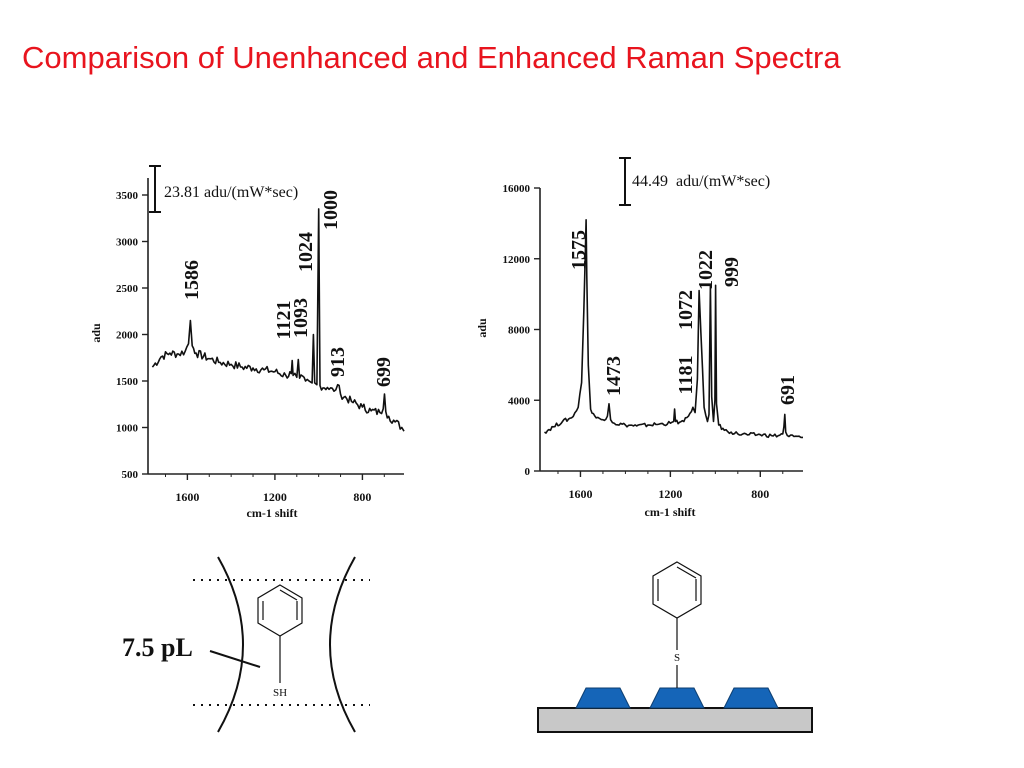  What do you see at coordinates (579, 250) in the screenshot?
I see `peak-label: 1575` at bounding box center [579, 250].